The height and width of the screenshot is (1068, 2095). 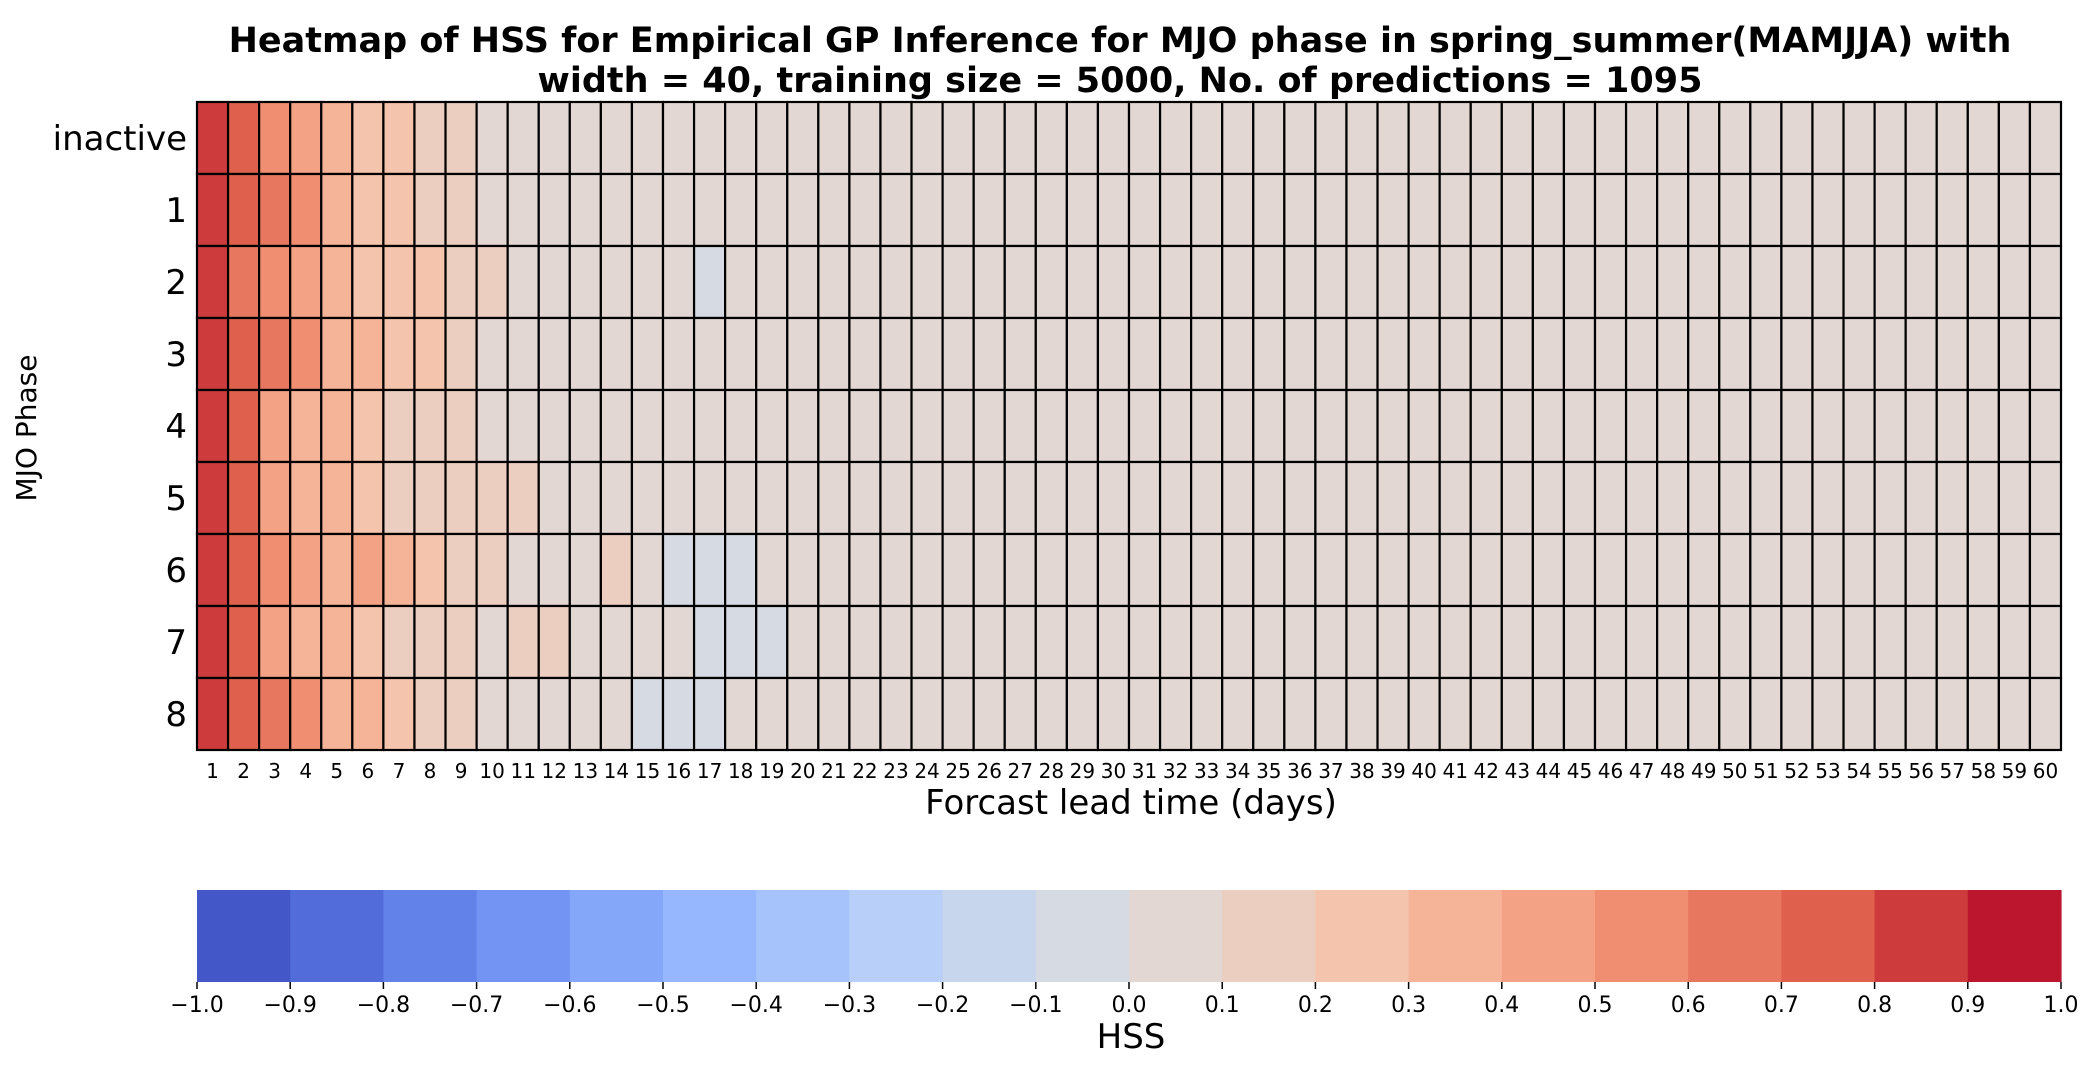 What do you see at coordinates (988, 771) in the screenshot?
I see `x-tick-label: 26` at bounding box center [988, 771].